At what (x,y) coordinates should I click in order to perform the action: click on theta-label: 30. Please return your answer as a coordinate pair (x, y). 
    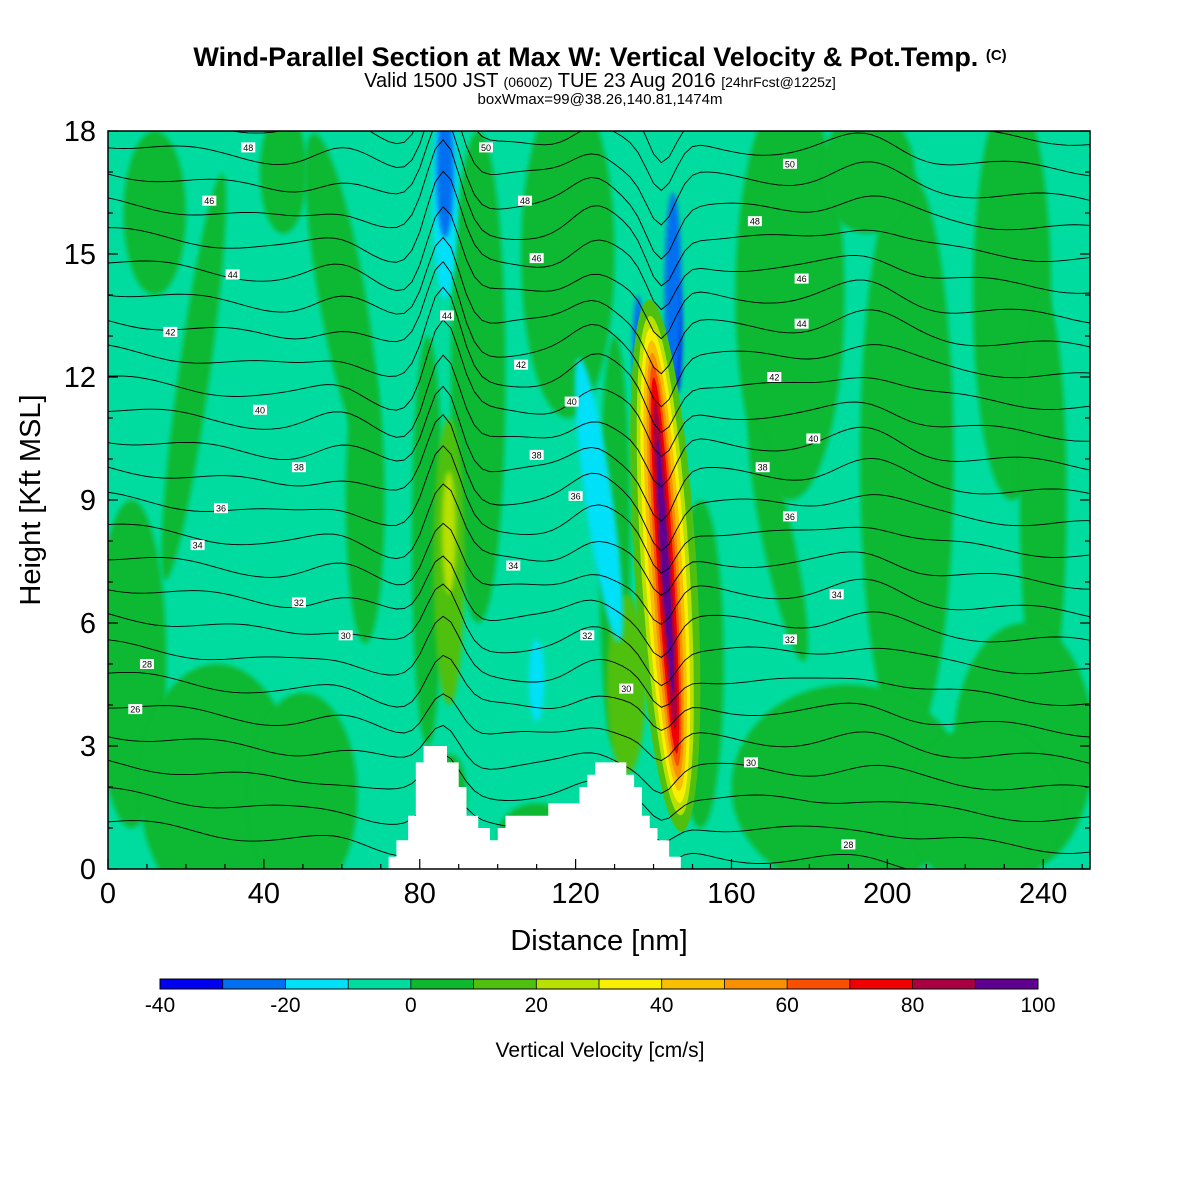
    Looking at the image, I should click on (750, 762).